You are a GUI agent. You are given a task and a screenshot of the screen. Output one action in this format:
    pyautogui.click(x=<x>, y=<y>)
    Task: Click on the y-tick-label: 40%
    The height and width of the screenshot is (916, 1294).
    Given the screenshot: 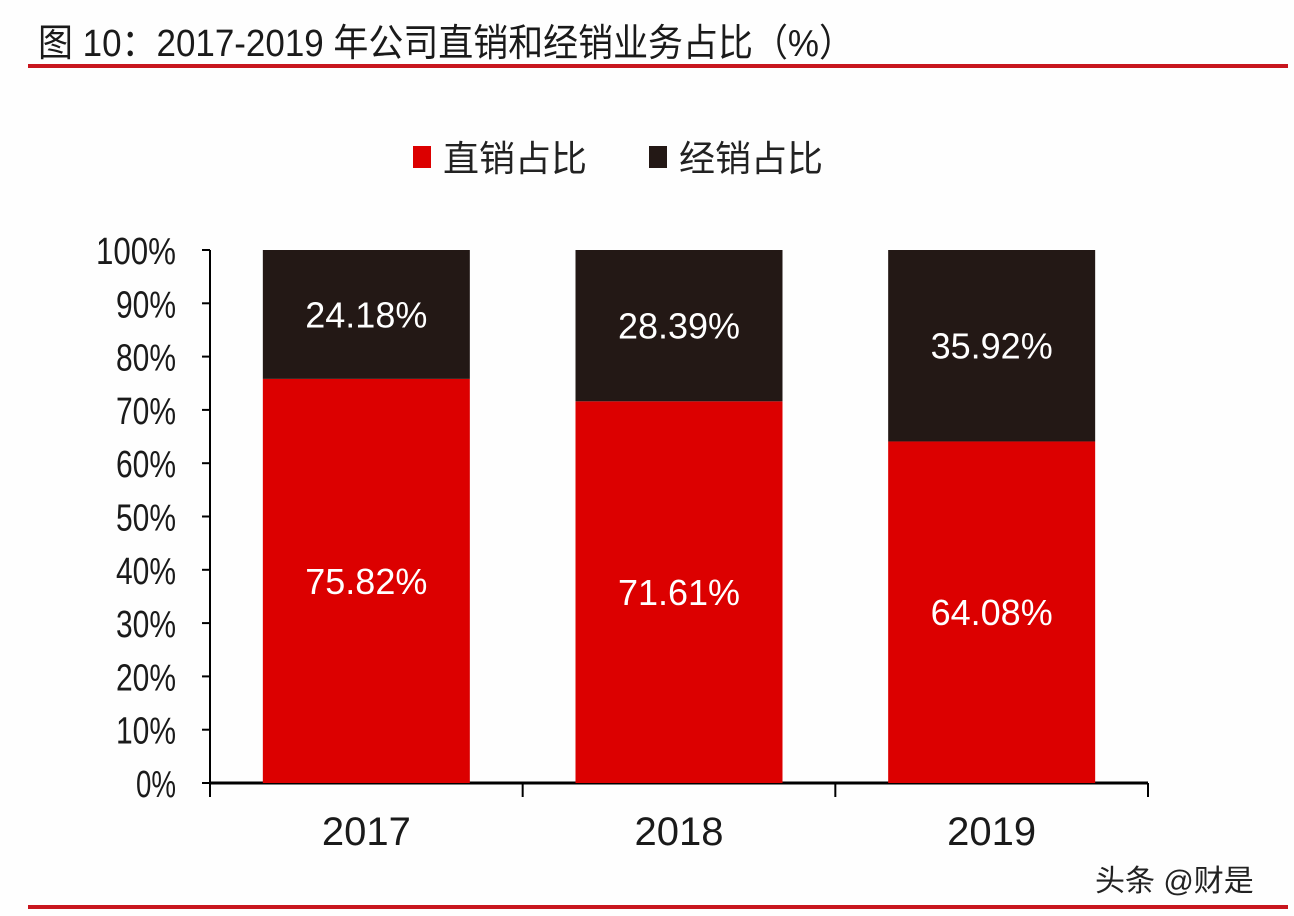 What is the action you would take?
    pyautogui.click(x=146, y=572)
    